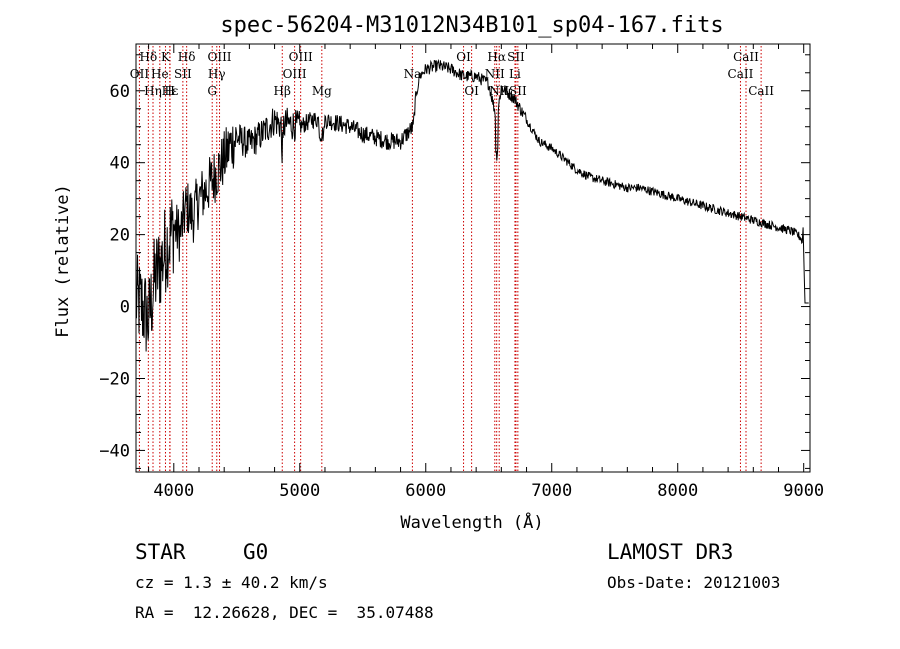  What do you see at coordinates (551, 491) in the screenshot?
I see `x-tick-label: 7000` at bounding box center [551, 491].